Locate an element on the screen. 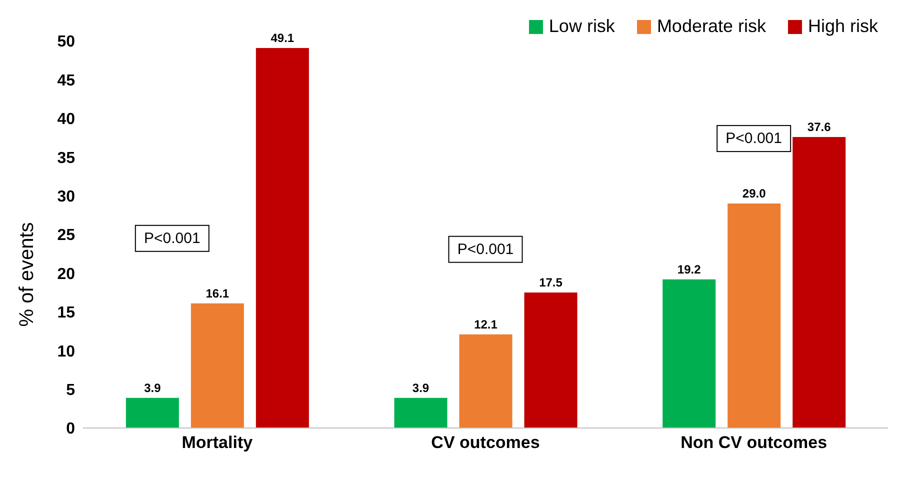  data-label: 37.6 is located at coordinates (819, 127).